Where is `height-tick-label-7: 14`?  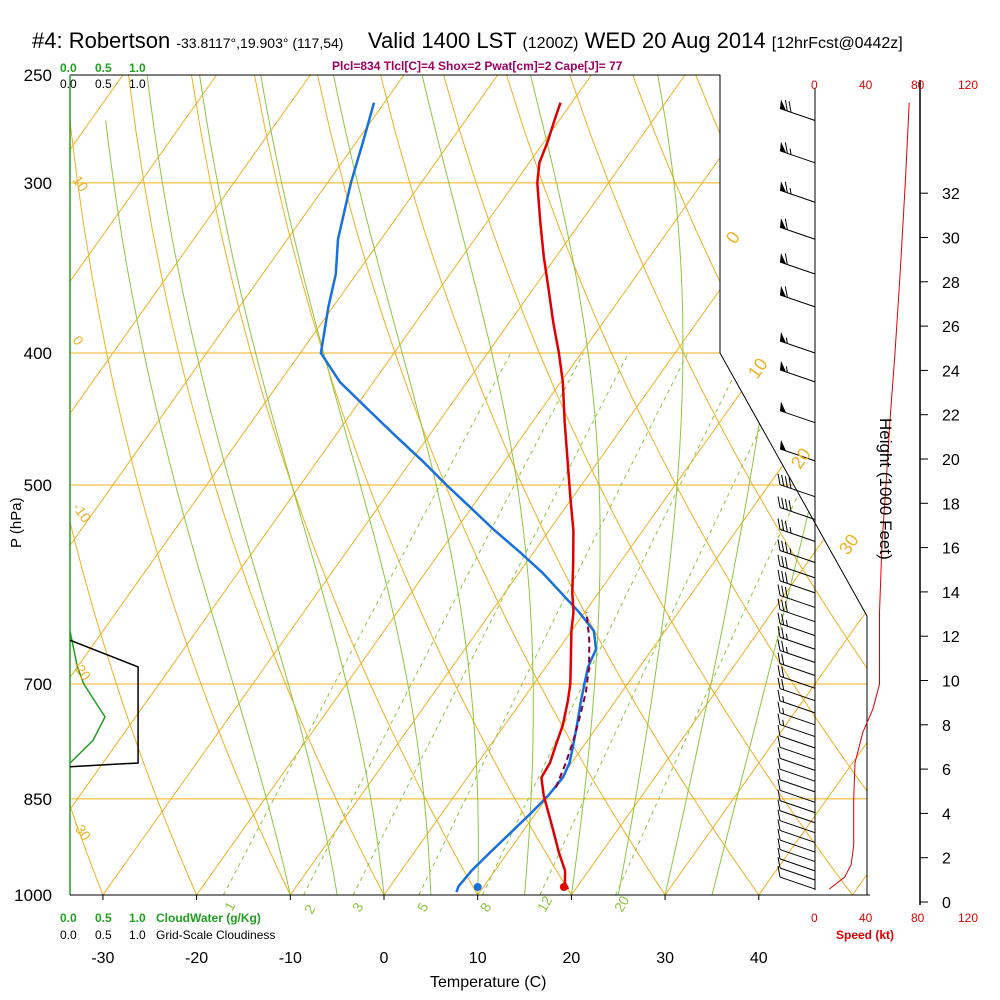 height-tick-label-7: 14 is located at coordinates (951, 593).